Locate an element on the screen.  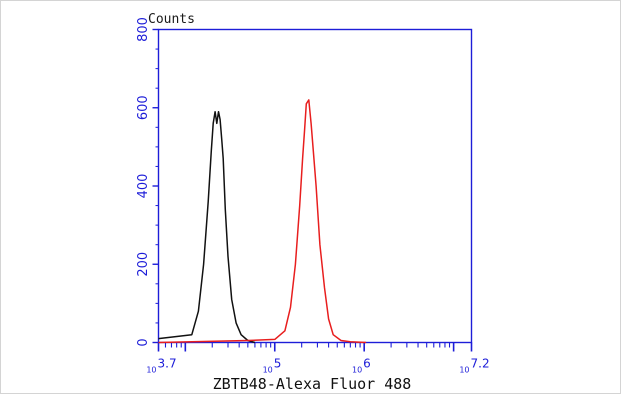
x-tick-label-exponent: 7.2 is located at coordinates (480, 364).